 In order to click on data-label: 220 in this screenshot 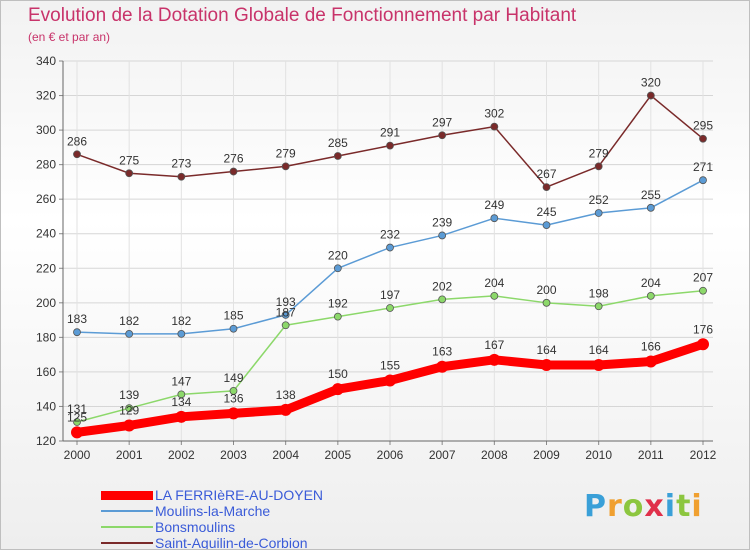, I will do `click(338, 255)`.